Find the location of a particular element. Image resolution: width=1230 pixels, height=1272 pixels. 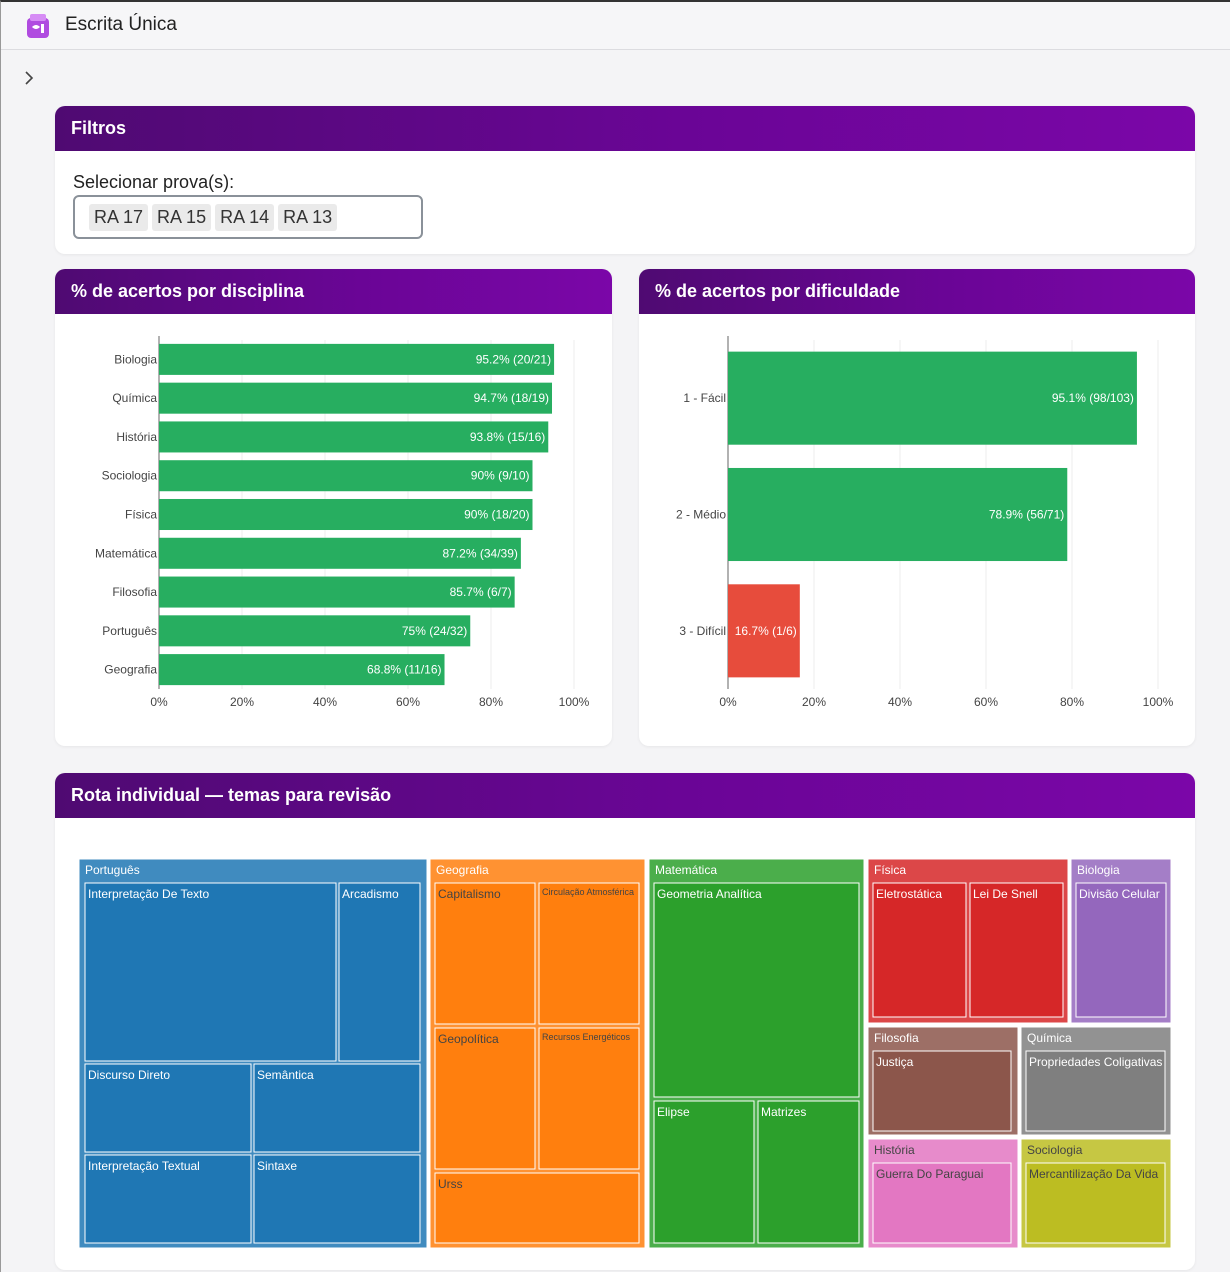

discipline-category-label: Geografia is located at coordinates (130, 670).